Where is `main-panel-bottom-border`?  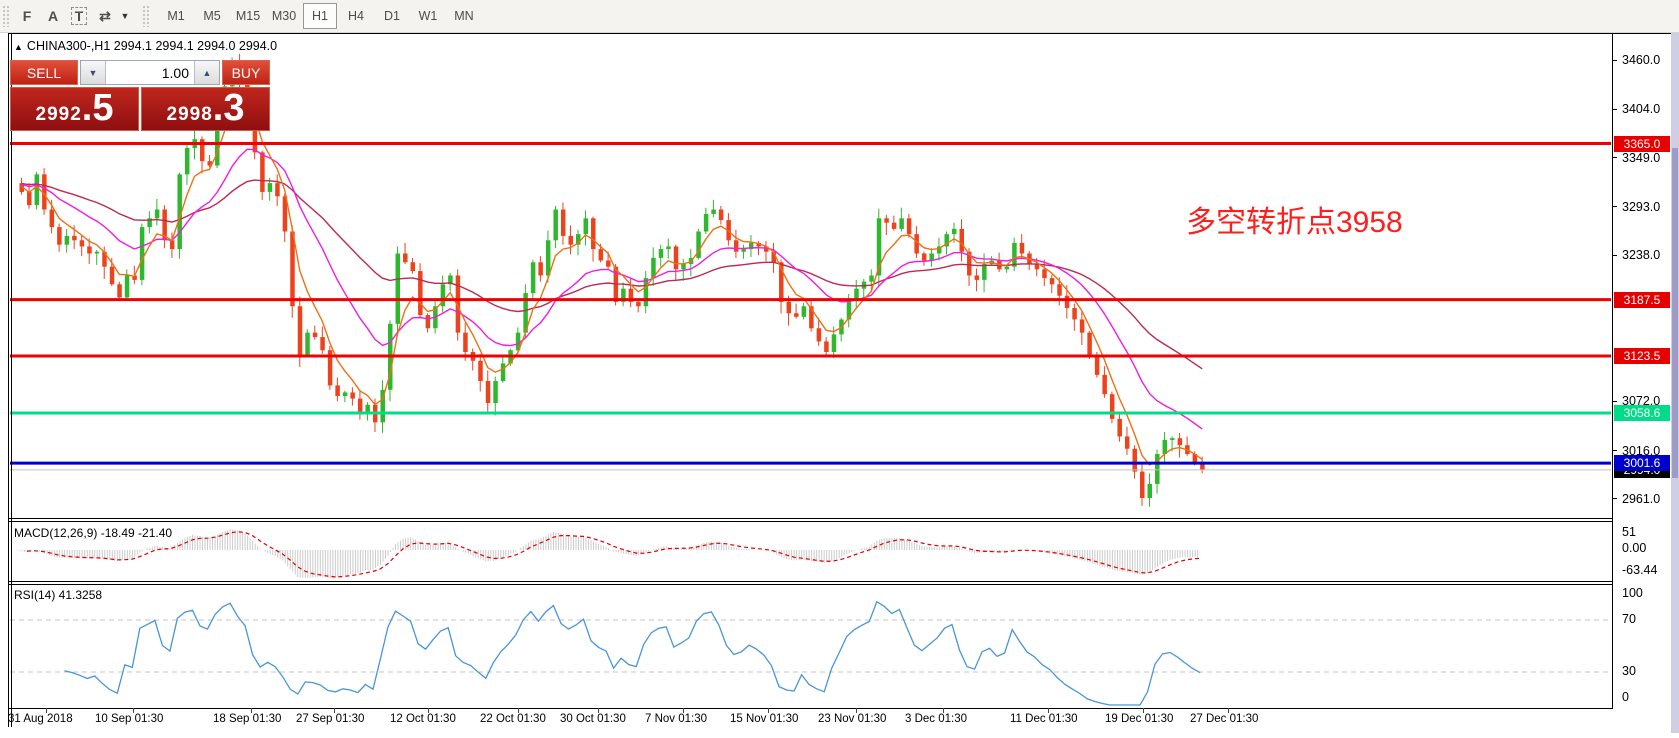 main-panel-bottom-border is located at coordinates (810, 518).